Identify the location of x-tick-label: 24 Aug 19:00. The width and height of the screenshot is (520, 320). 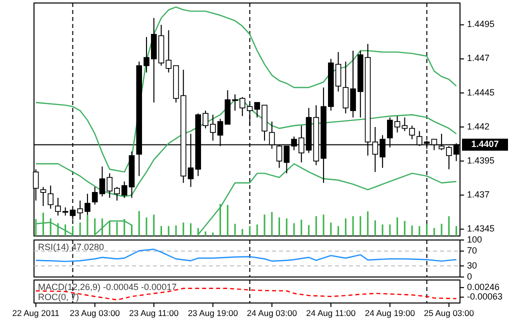
(390, 313).